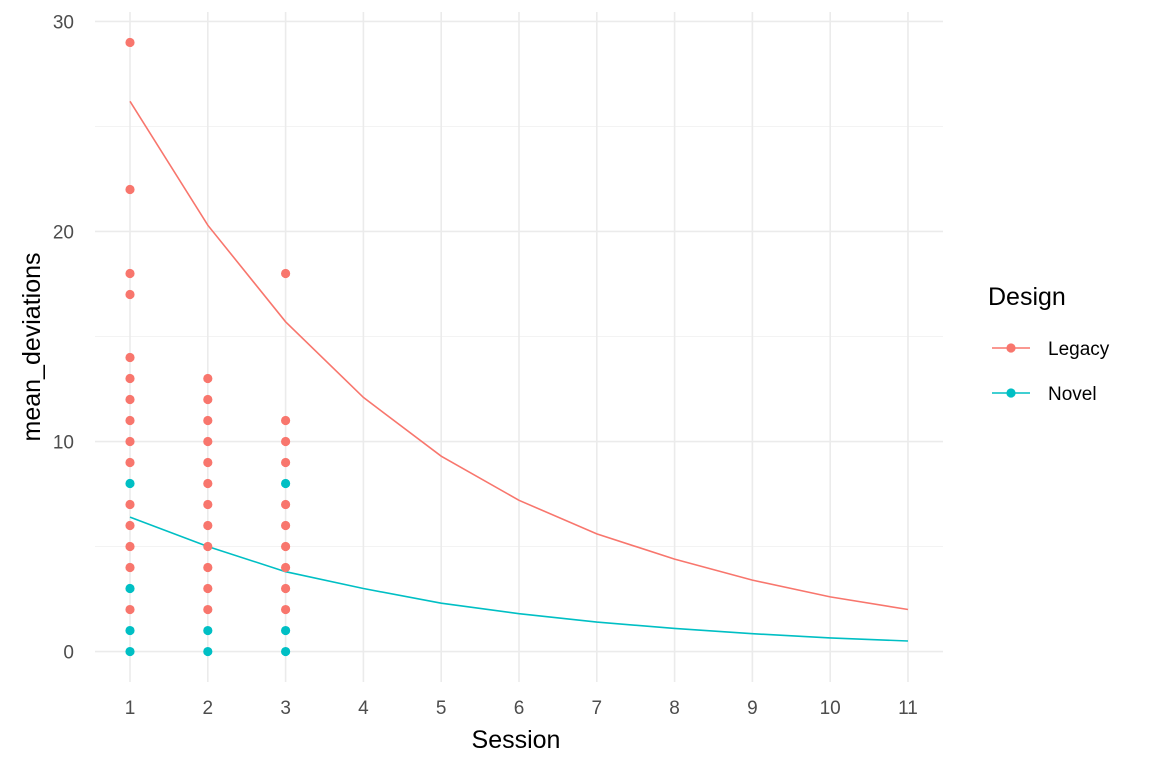 This screenshot has height=773, width=1152. I want to click on y-axis-title: mean_deviations, so click(32, 346).